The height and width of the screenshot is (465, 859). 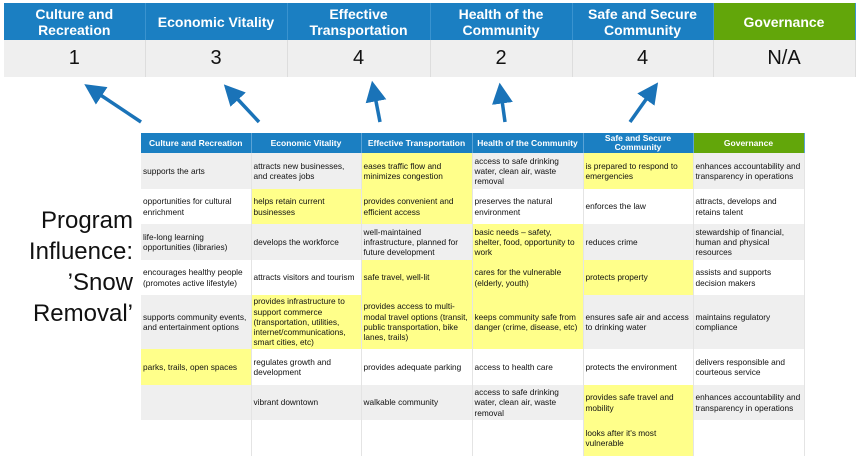 I want to click on summary-header: Governance, so click(x=784, y=21).